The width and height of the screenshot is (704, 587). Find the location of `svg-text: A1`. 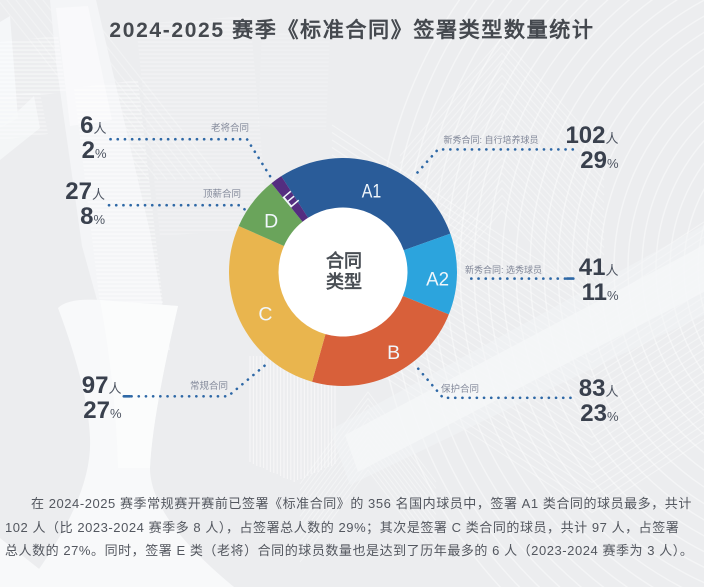

svg-text: A1 is located at coordinates (372, 192).